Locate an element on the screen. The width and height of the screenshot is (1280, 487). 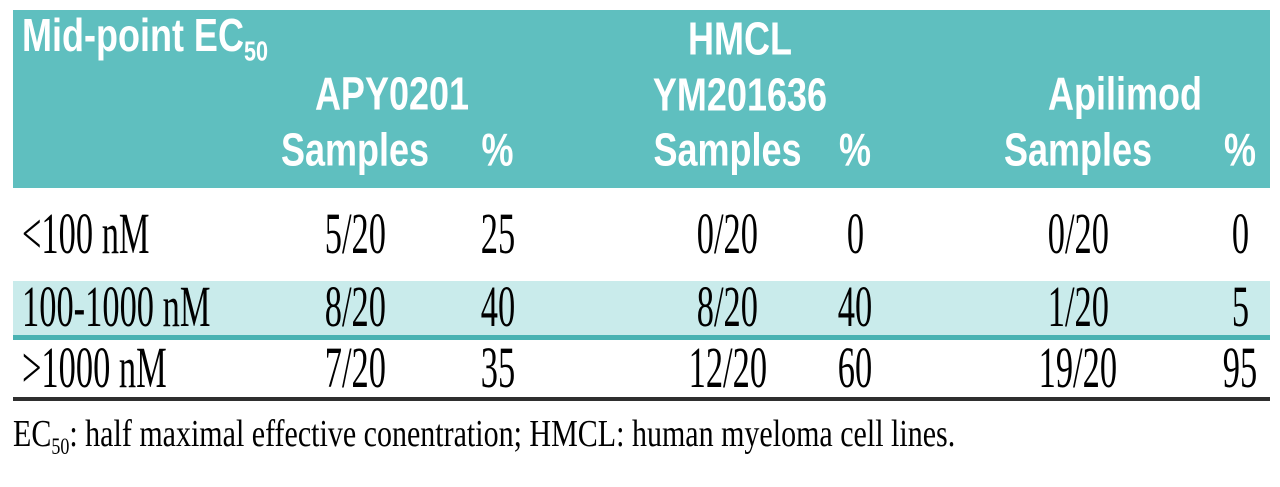
cell-ym-pct: 60 is located at coordinates (855, 368).